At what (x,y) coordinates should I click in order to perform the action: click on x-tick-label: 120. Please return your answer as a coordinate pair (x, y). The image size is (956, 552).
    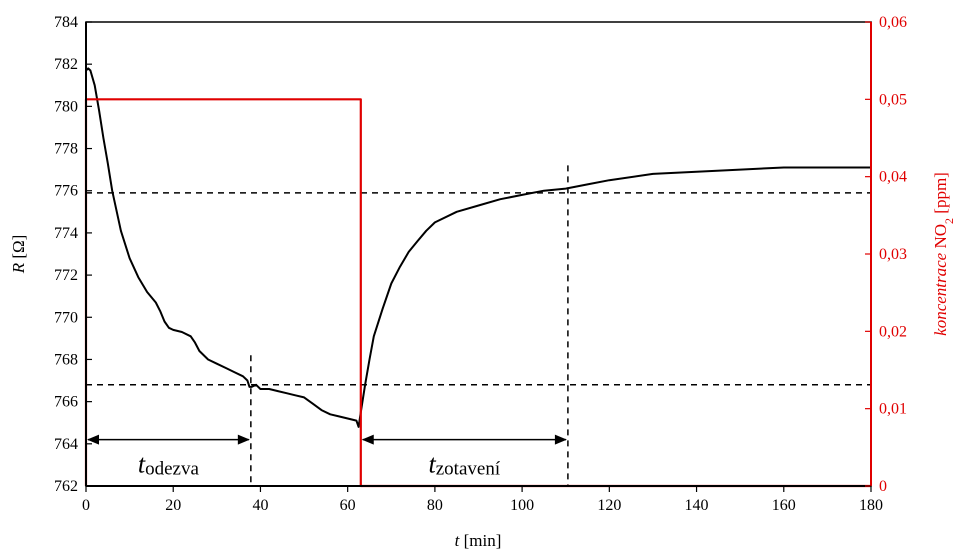
    Looking at the image, I should click on (609, 505).